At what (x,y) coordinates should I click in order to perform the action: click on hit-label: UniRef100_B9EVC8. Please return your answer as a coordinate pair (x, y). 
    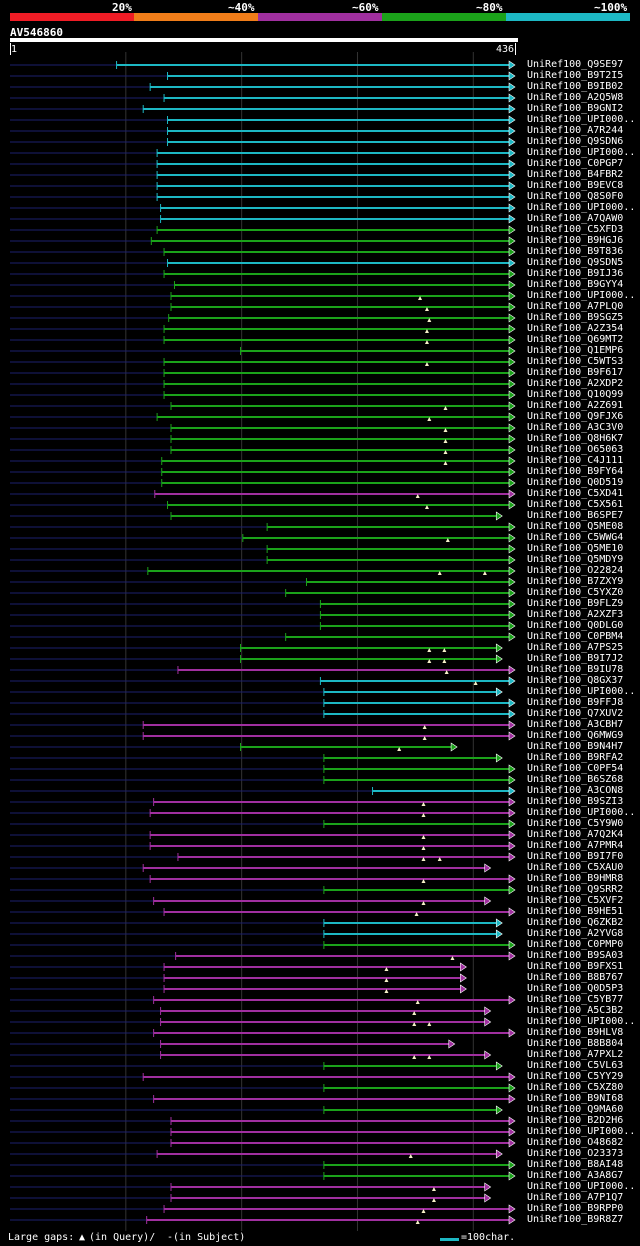
    Looking at the image, I should click on (575, 185).